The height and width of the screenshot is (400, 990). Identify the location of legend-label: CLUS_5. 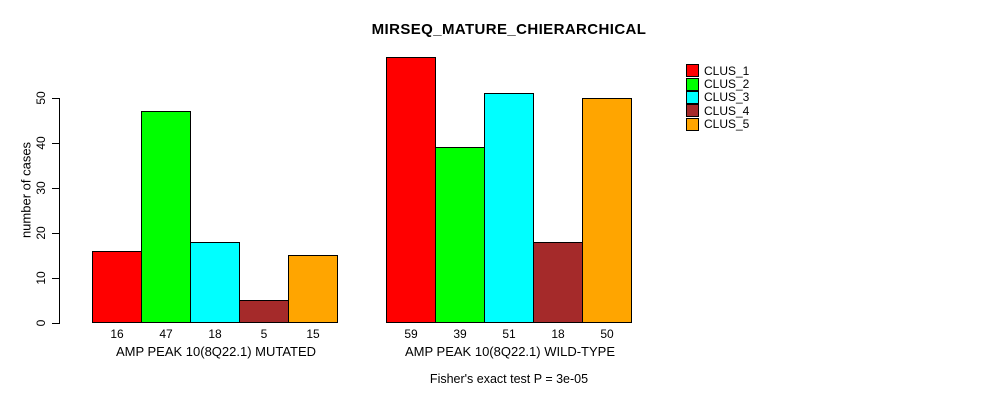
(727, 124).